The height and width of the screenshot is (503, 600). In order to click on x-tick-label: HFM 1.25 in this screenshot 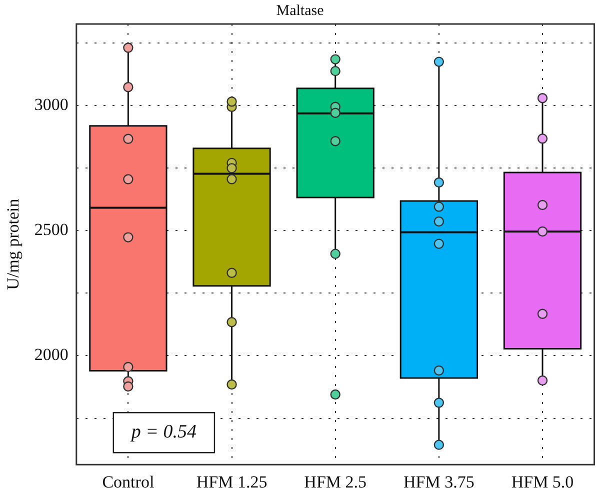, I will do `click(232, 482)`.